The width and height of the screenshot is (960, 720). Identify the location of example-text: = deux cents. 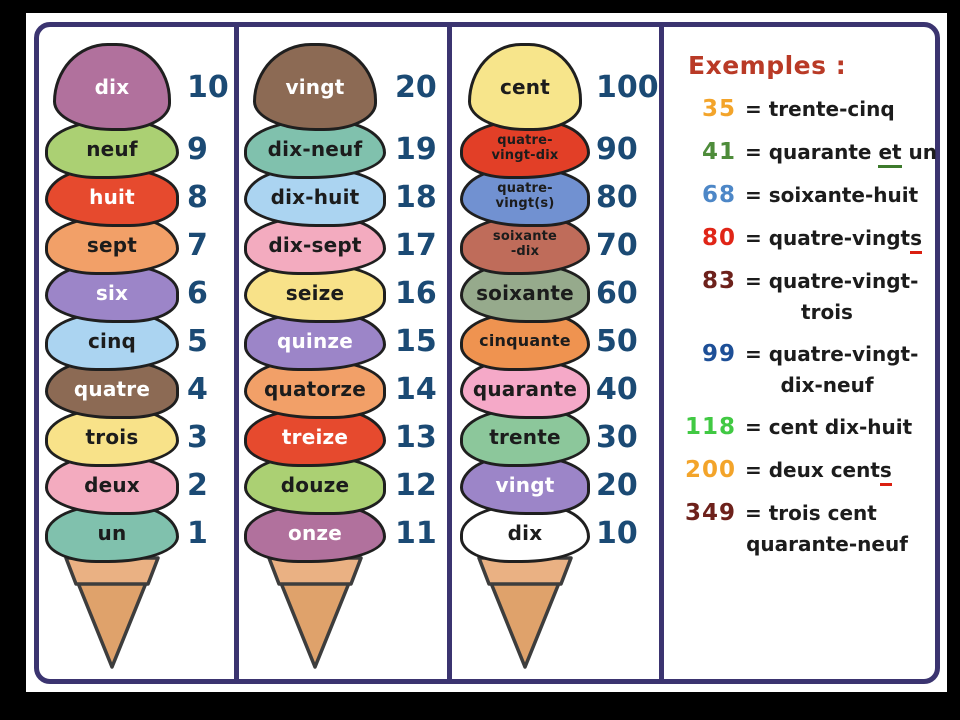
(818, 472).